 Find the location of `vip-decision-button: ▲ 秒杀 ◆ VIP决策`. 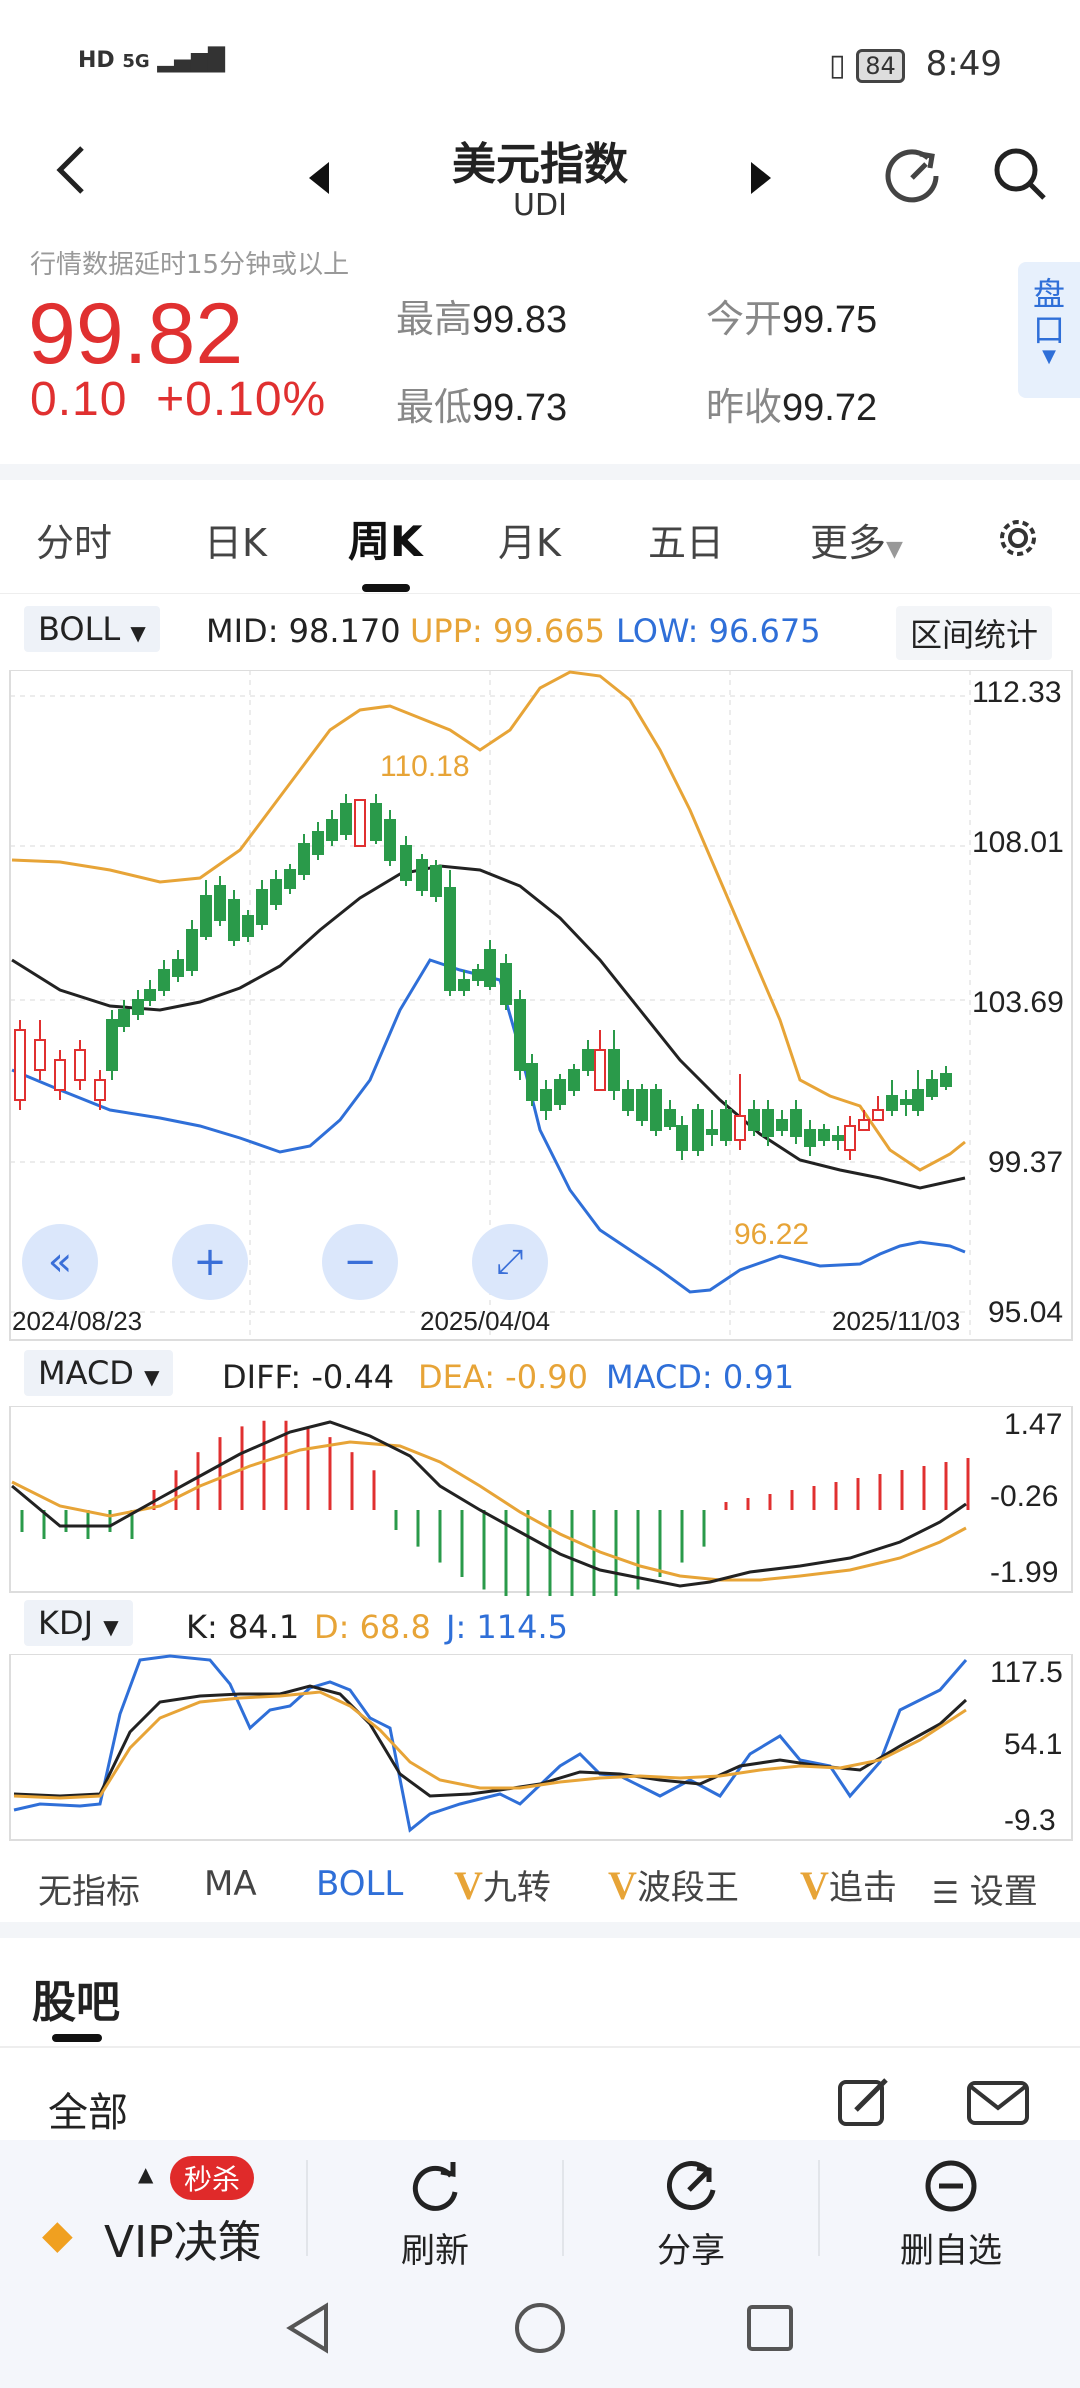

vip-decision-button: ▲ 秒杀 ◆ VIP决策 is located at coordinates (171, 2212).